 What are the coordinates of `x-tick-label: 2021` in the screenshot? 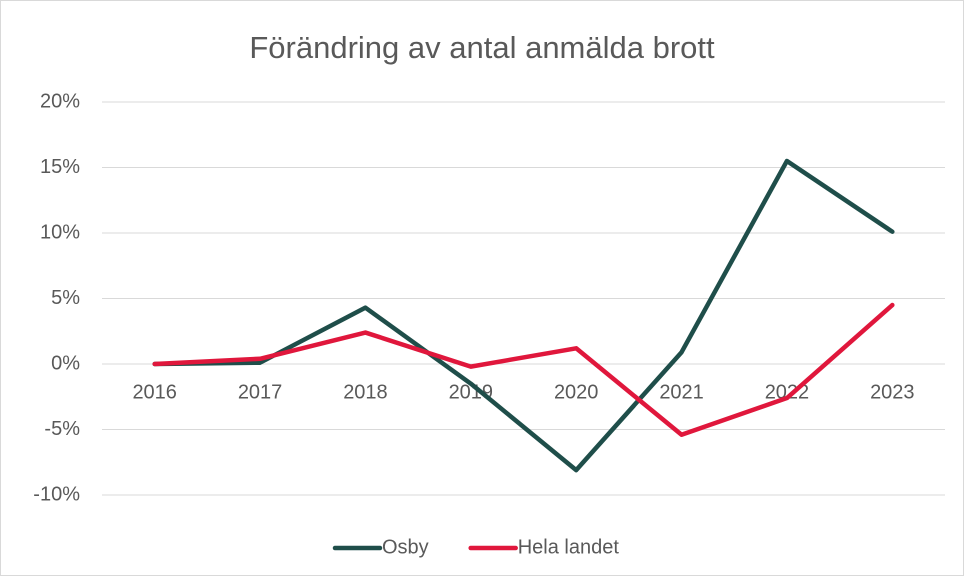 It's located at (681, 392).